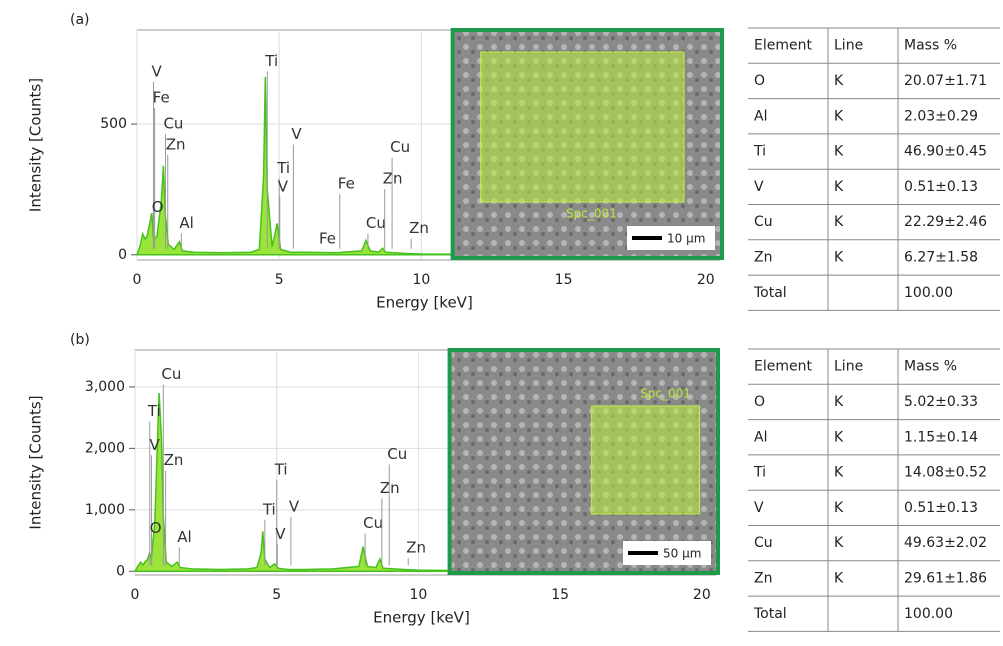 This screenshot has height=646, width=1003. Describe the element at coordinates (105, 448) in the screenshot. I see `y-tick-label: 2,000` at that location.